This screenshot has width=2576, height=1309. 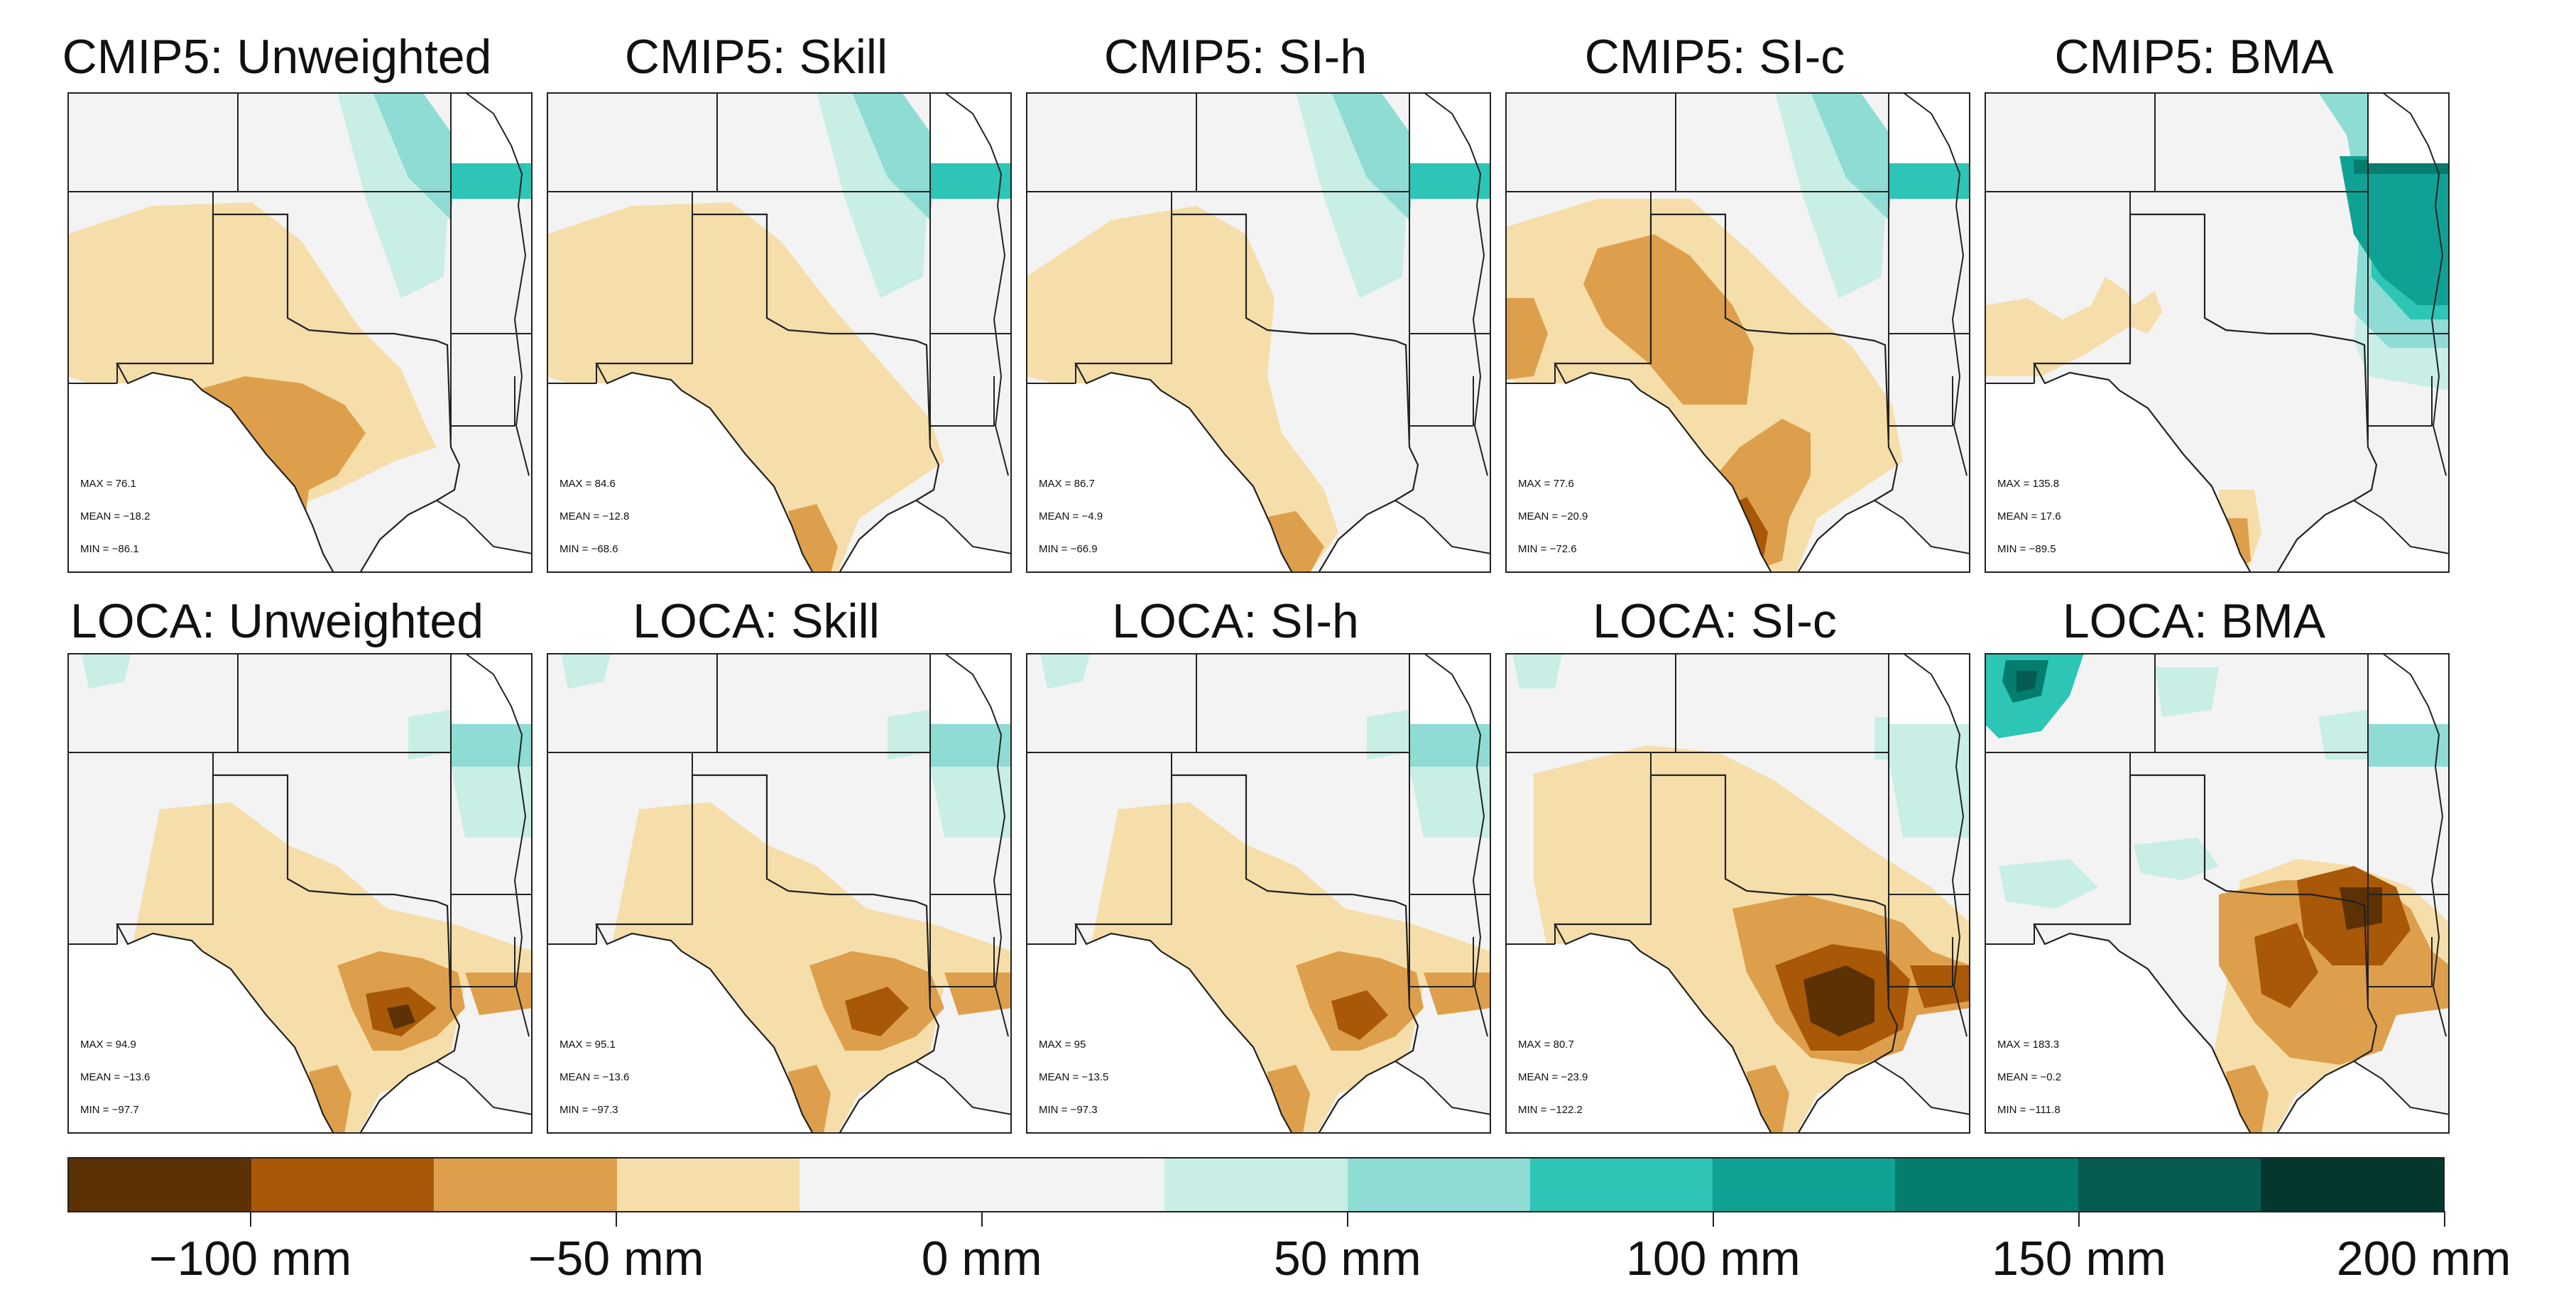 What do you see at coordinates (588, 484) in the screenshot?
I see `stat-max: MAX = 84.6` at bounding box center [588, 484].